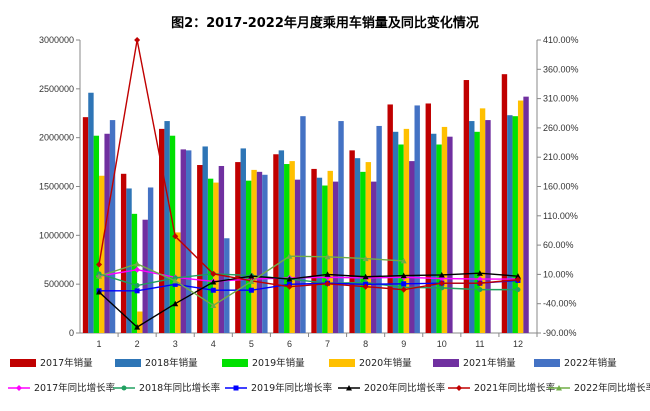 This screenshot has width=650, height=411. What do you see at coordinates (289, 344) in the screenshot?
I see `x-tick-label: 6` at bounding box center [289, 344].